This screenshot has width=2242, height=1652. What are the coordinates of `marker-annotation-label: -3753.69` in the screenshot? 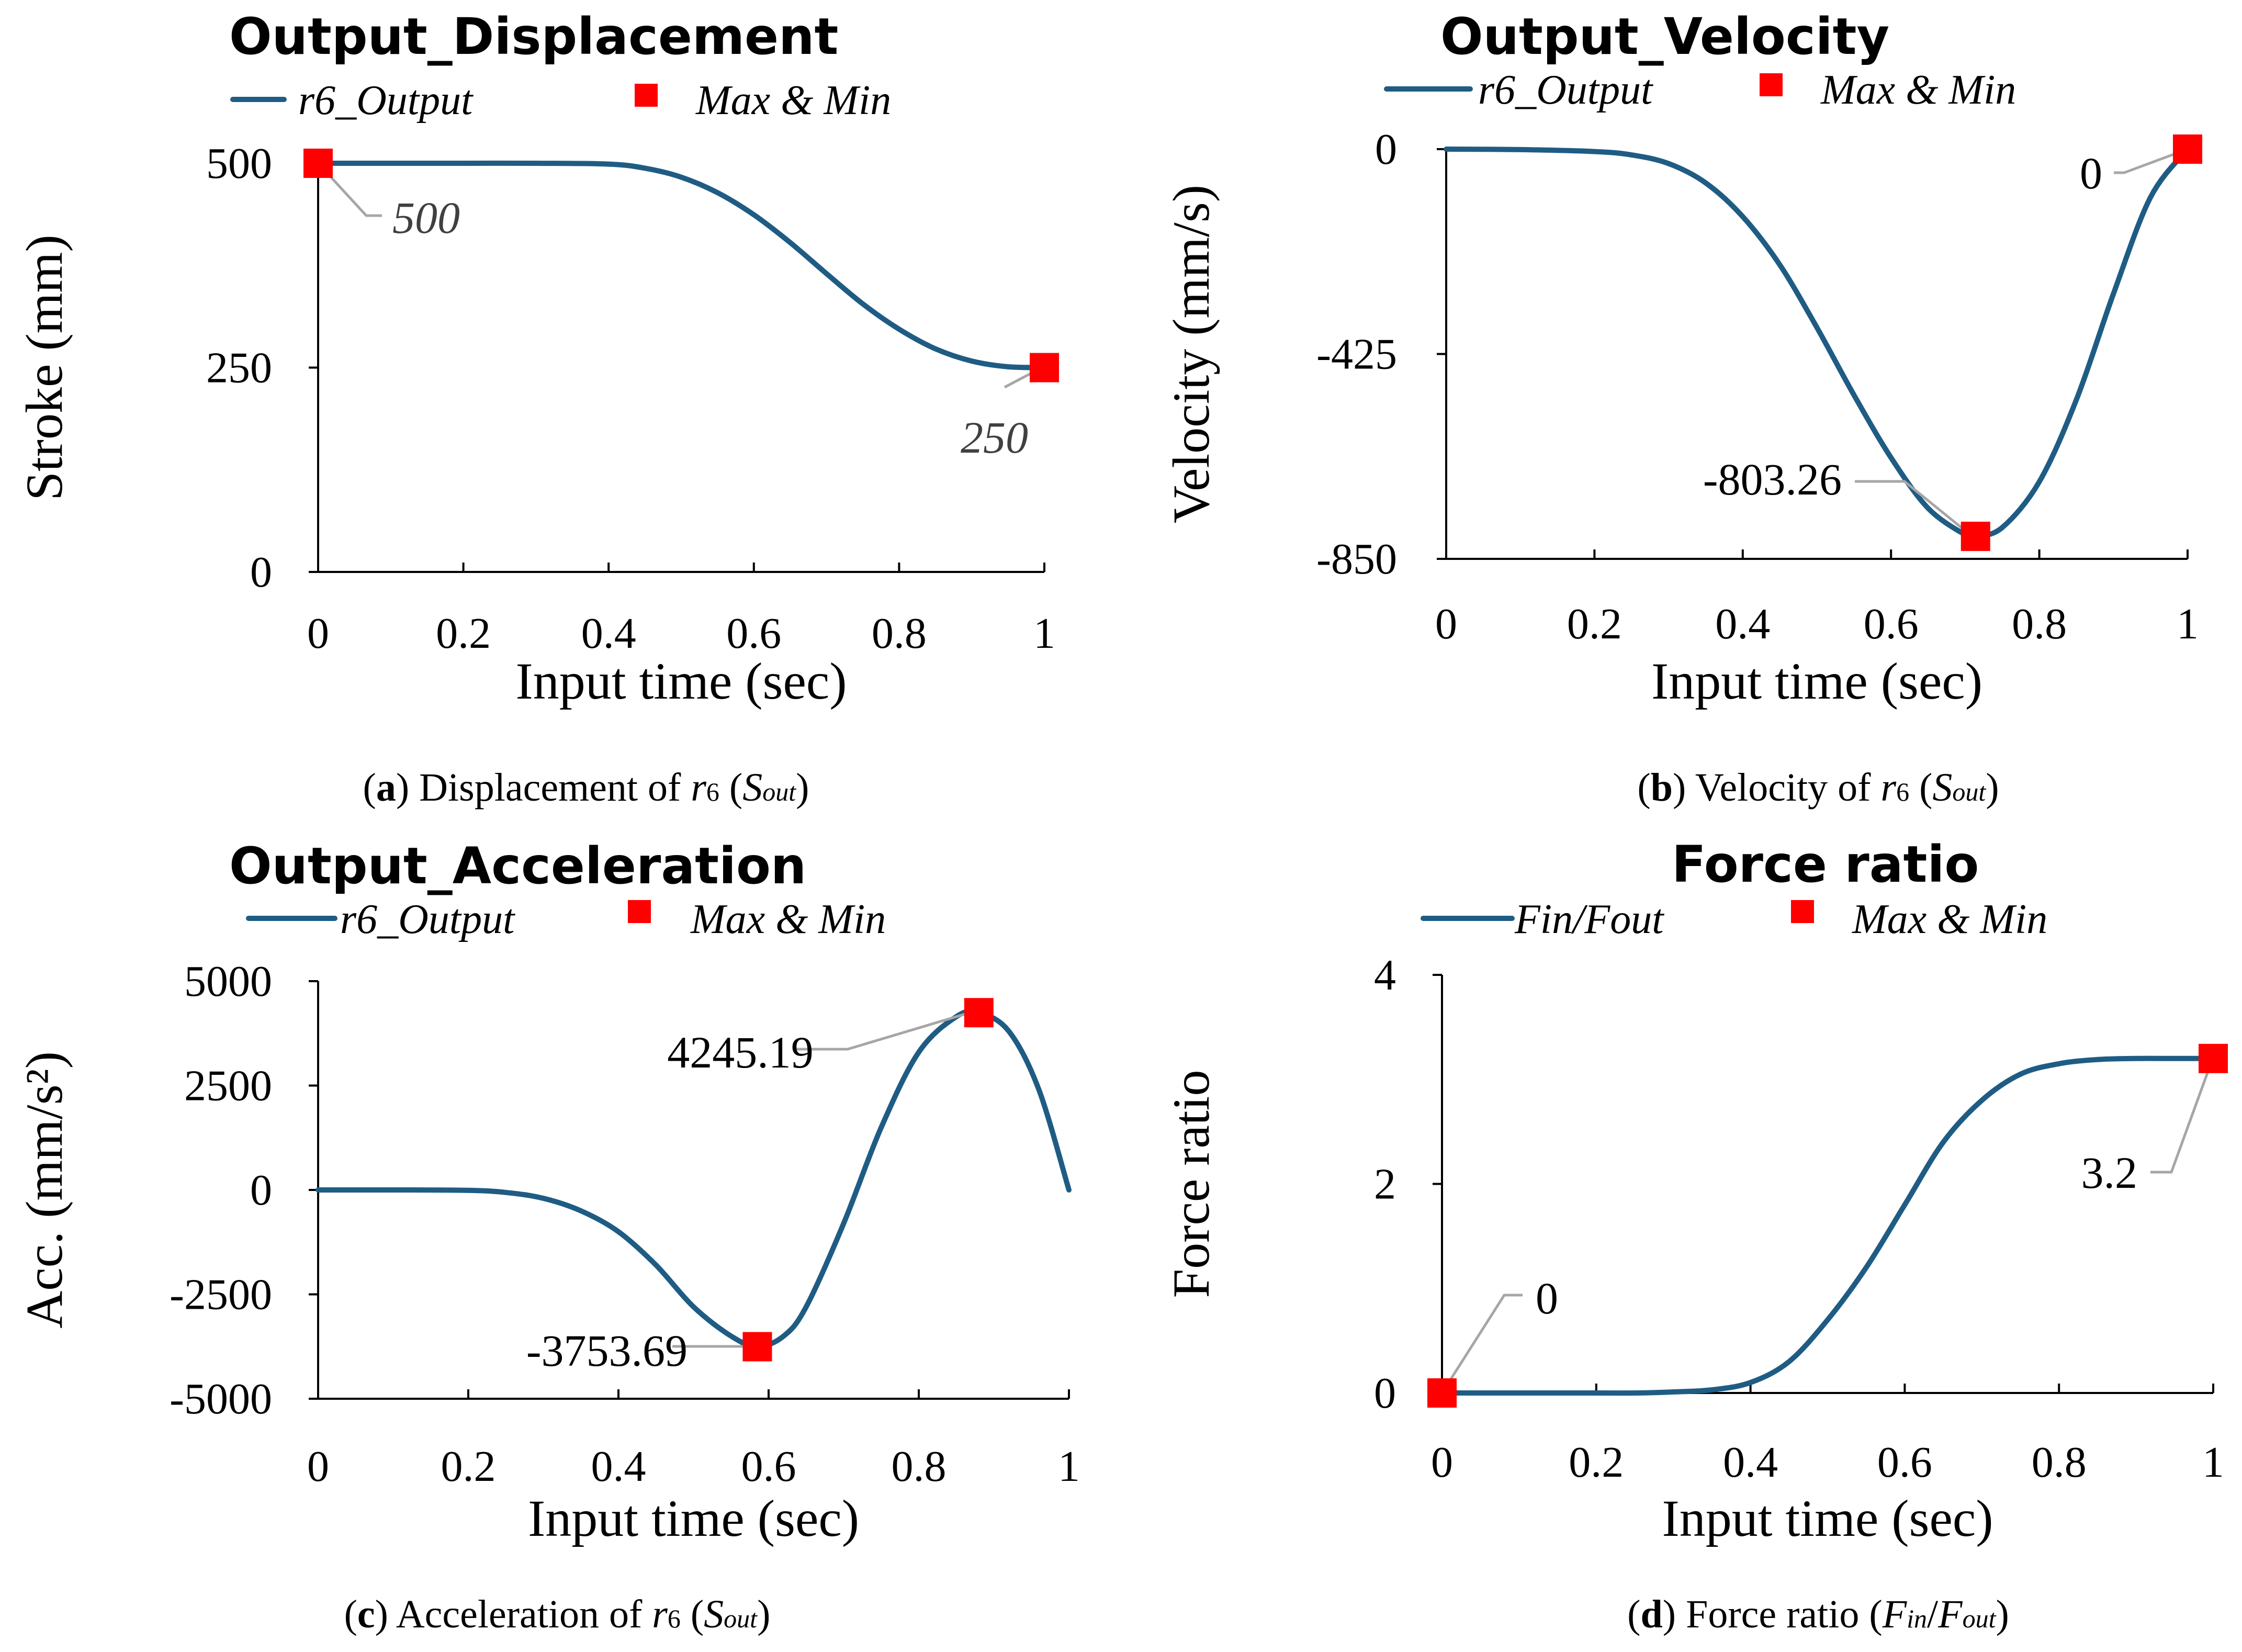 It's located at (607, 1350).